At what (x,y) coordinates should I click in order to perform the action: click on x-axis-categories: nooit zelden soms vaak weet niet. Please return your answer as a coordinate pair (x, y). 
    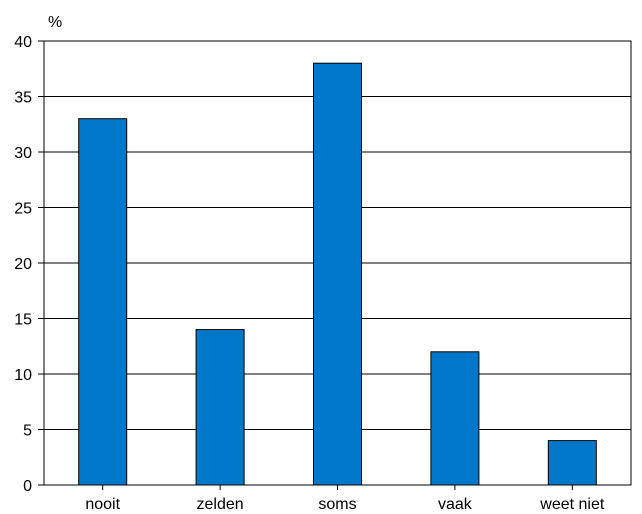
    Looking at the image, I should click on (345, 499).